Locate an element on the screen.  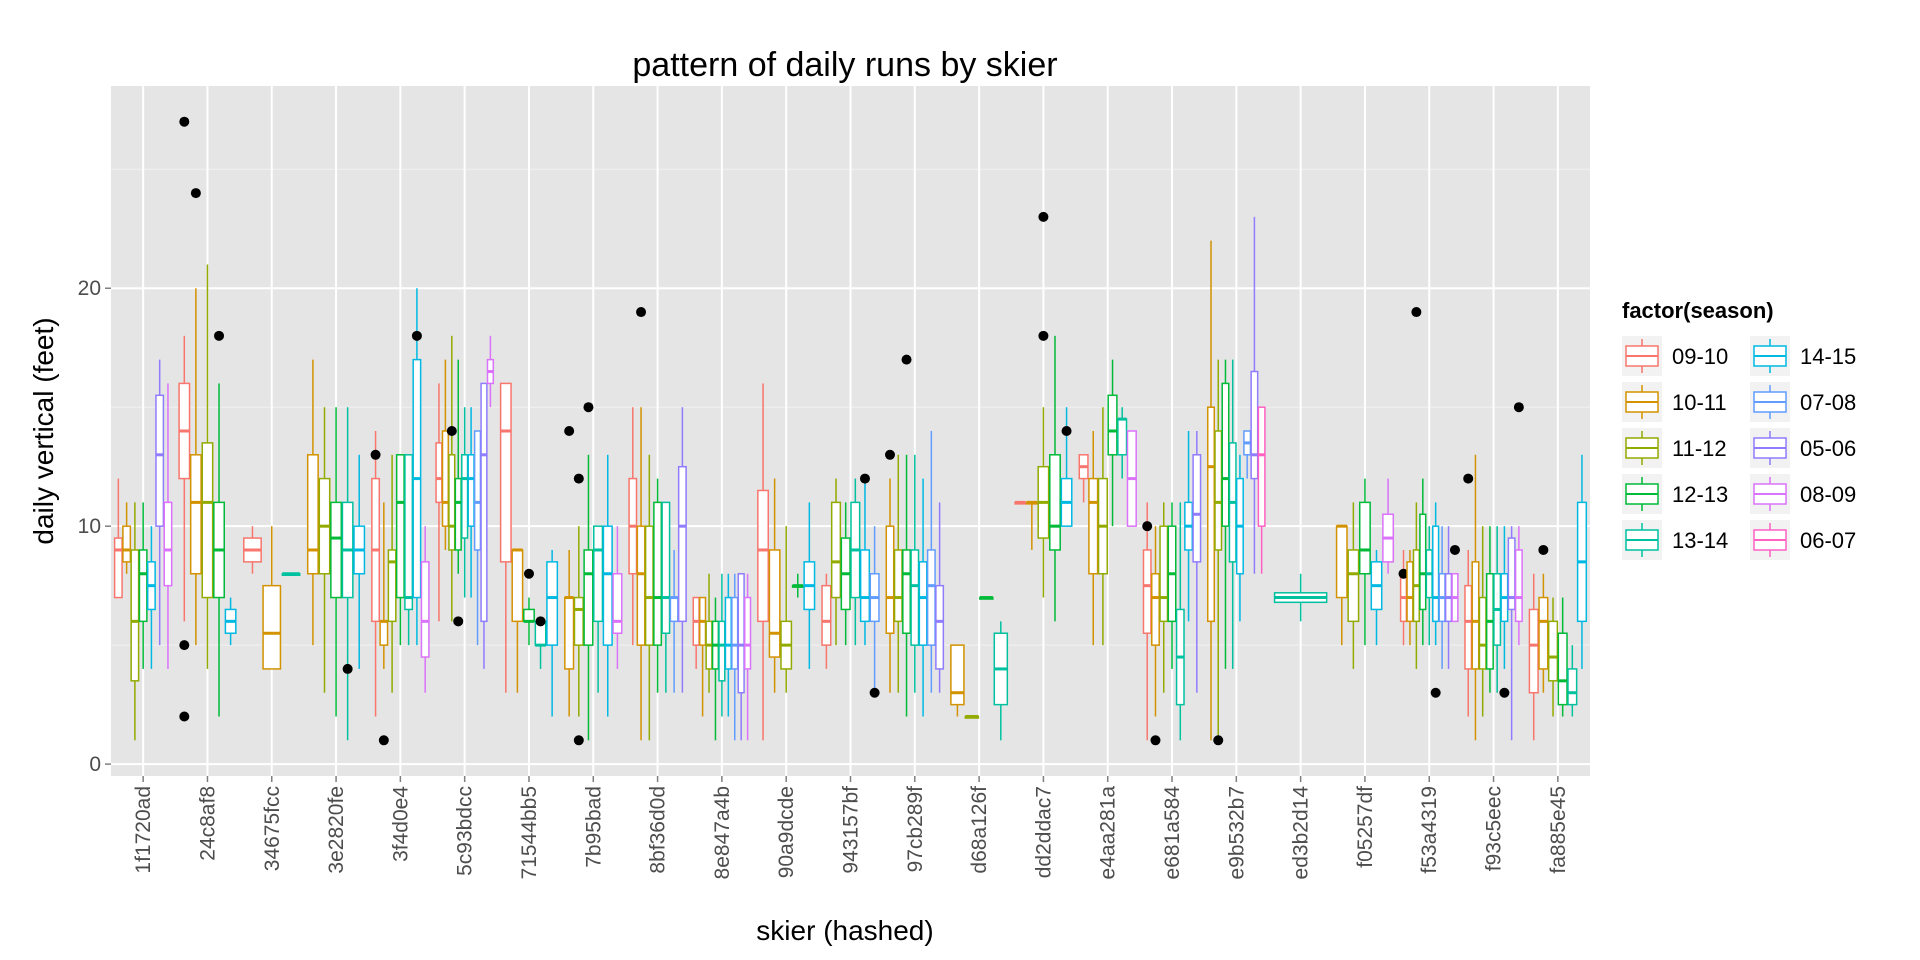
x-tick-label: 3f4d0e4 is located at coordinates (400, 824).